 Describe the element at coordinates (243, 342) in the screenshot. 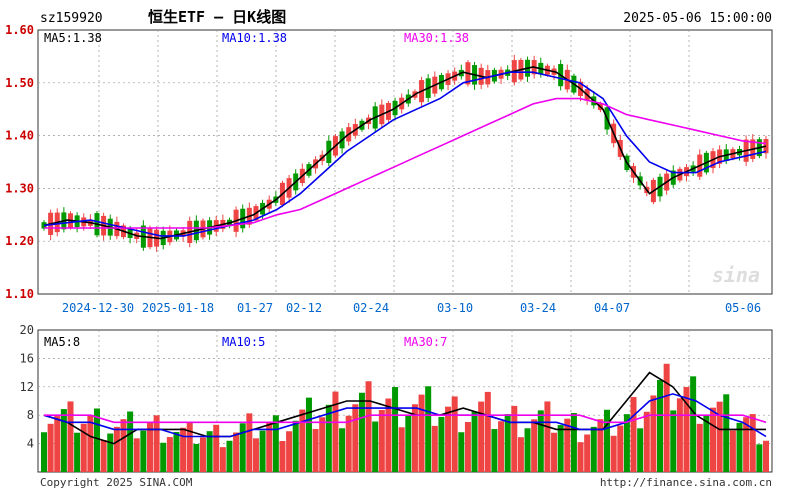

I see `volume-legend-ma10: MA10:5` at that location.